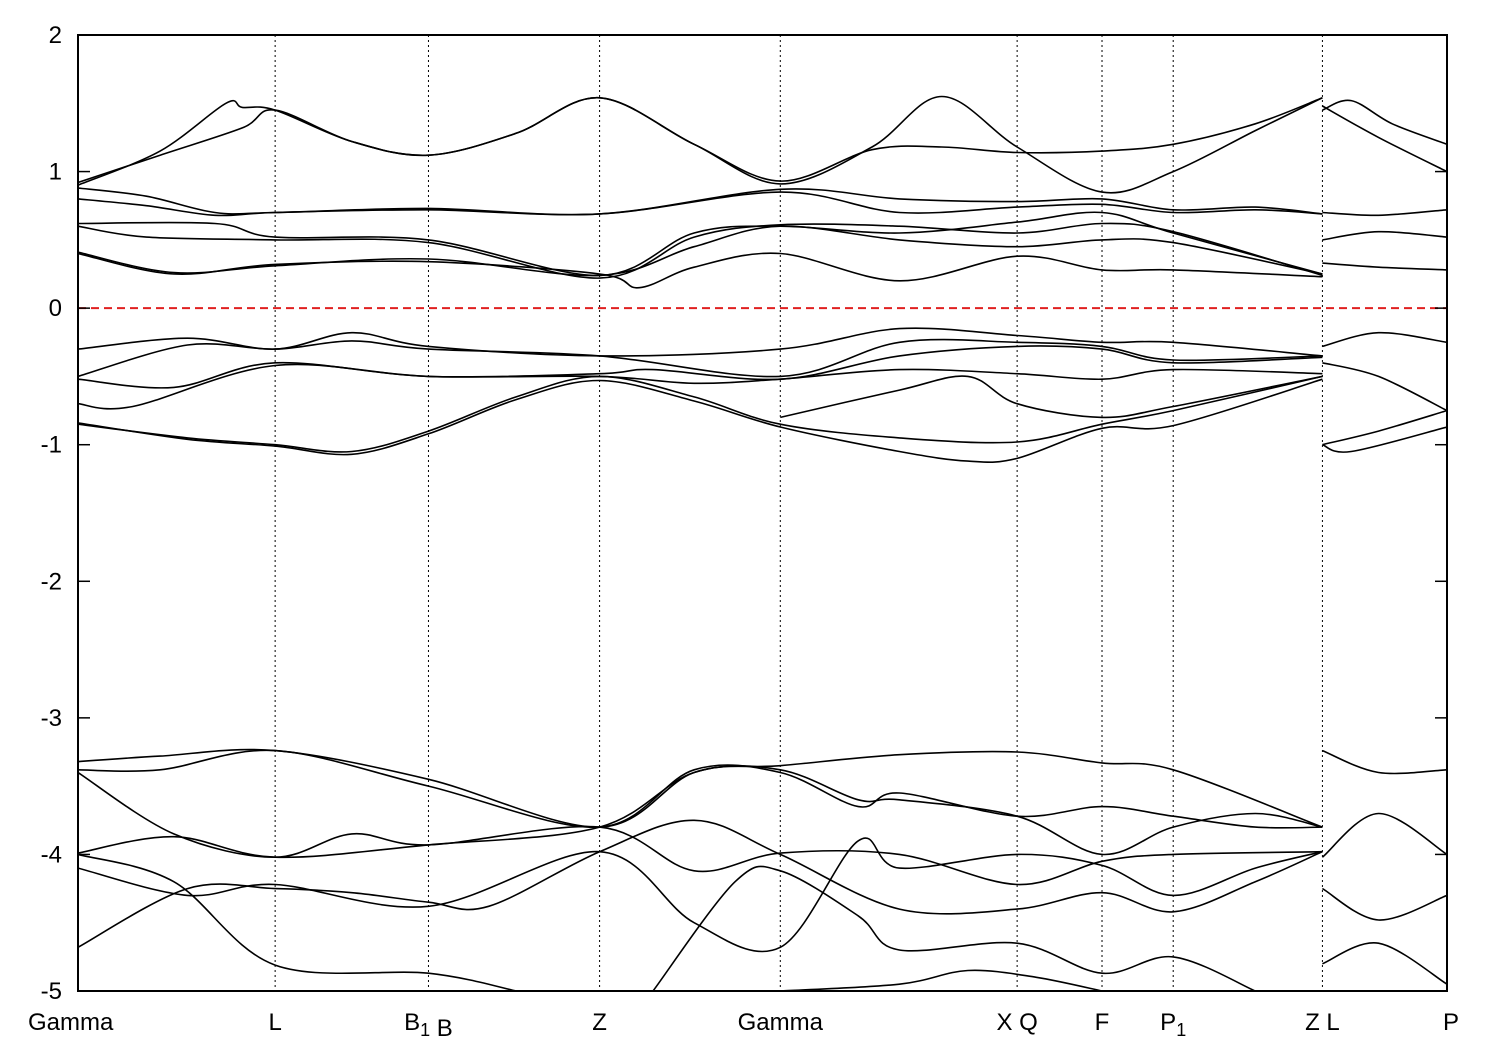  I want to click on y-tick-label: -1, so click(51, 445).